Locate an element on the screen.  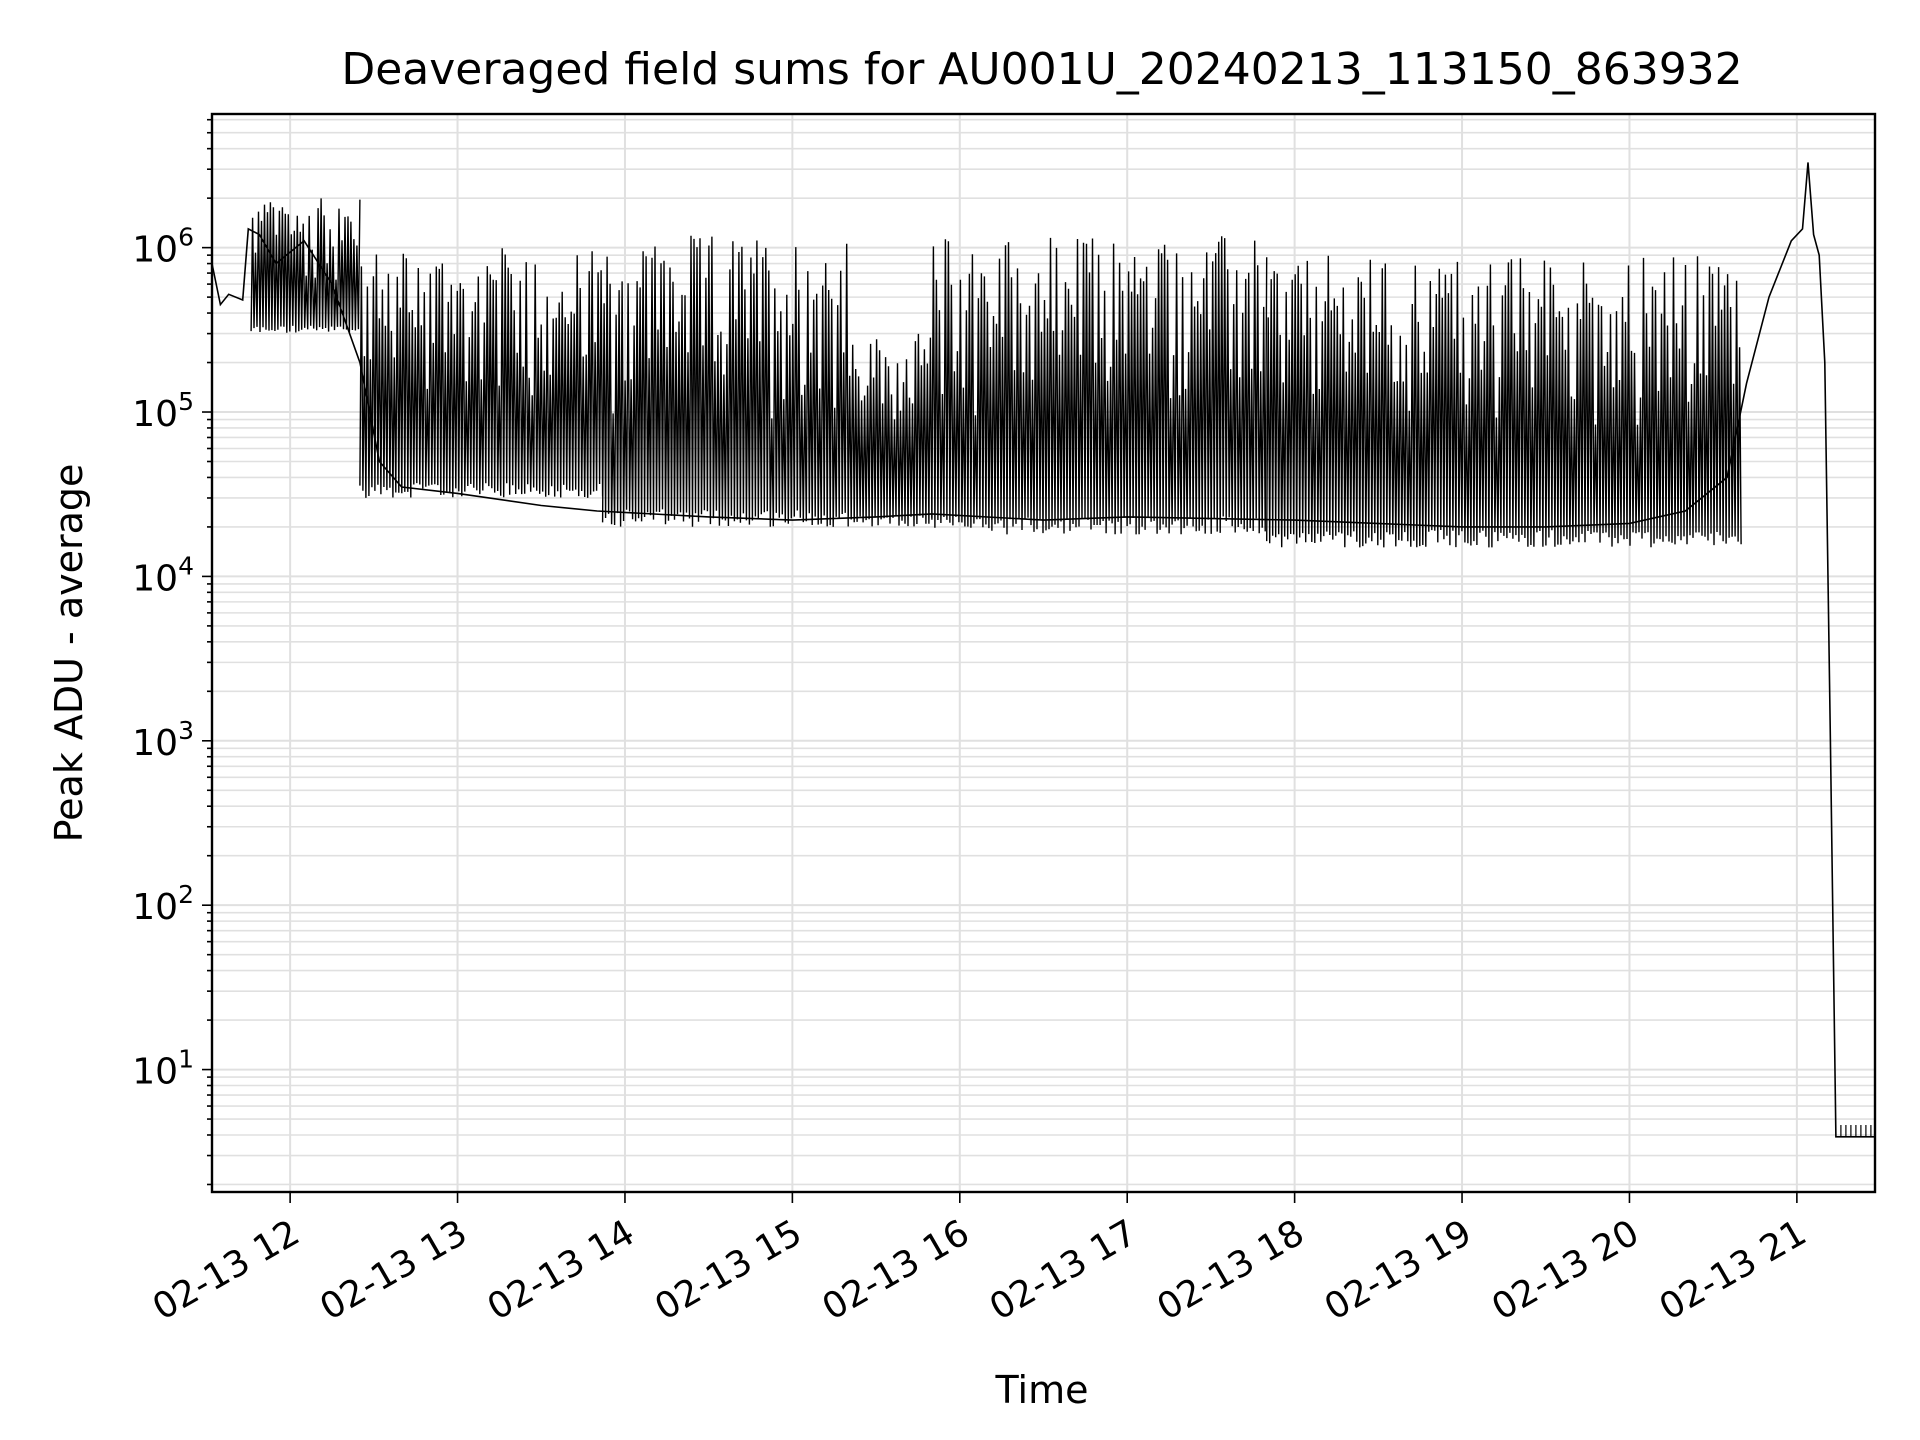
y-axis-label: Peak ADU - average is located at coordinates (69, 653).